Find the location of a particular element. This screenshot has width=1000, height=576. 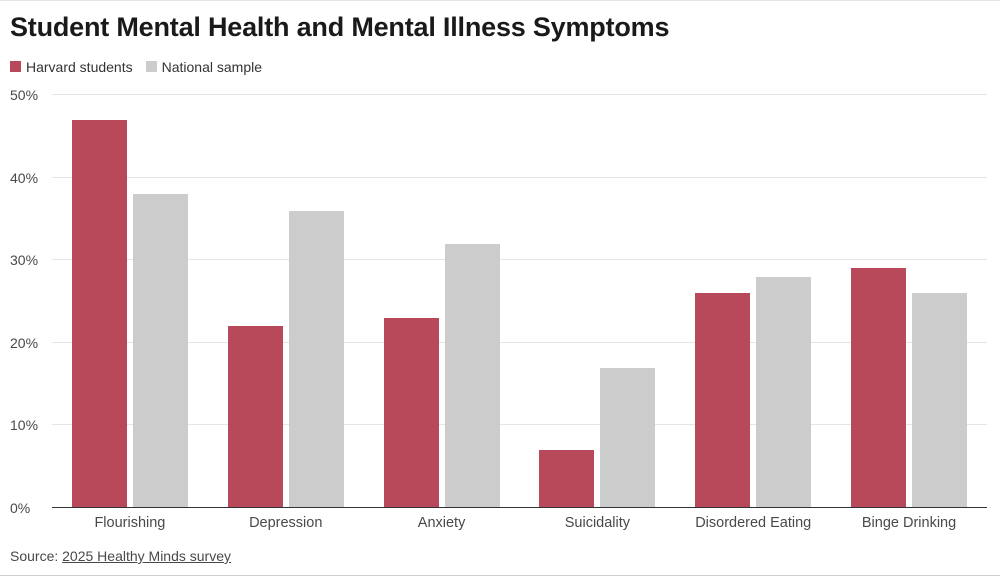

x-axis-label-flourishing: Flourishing is located at coordinates (130, 523).